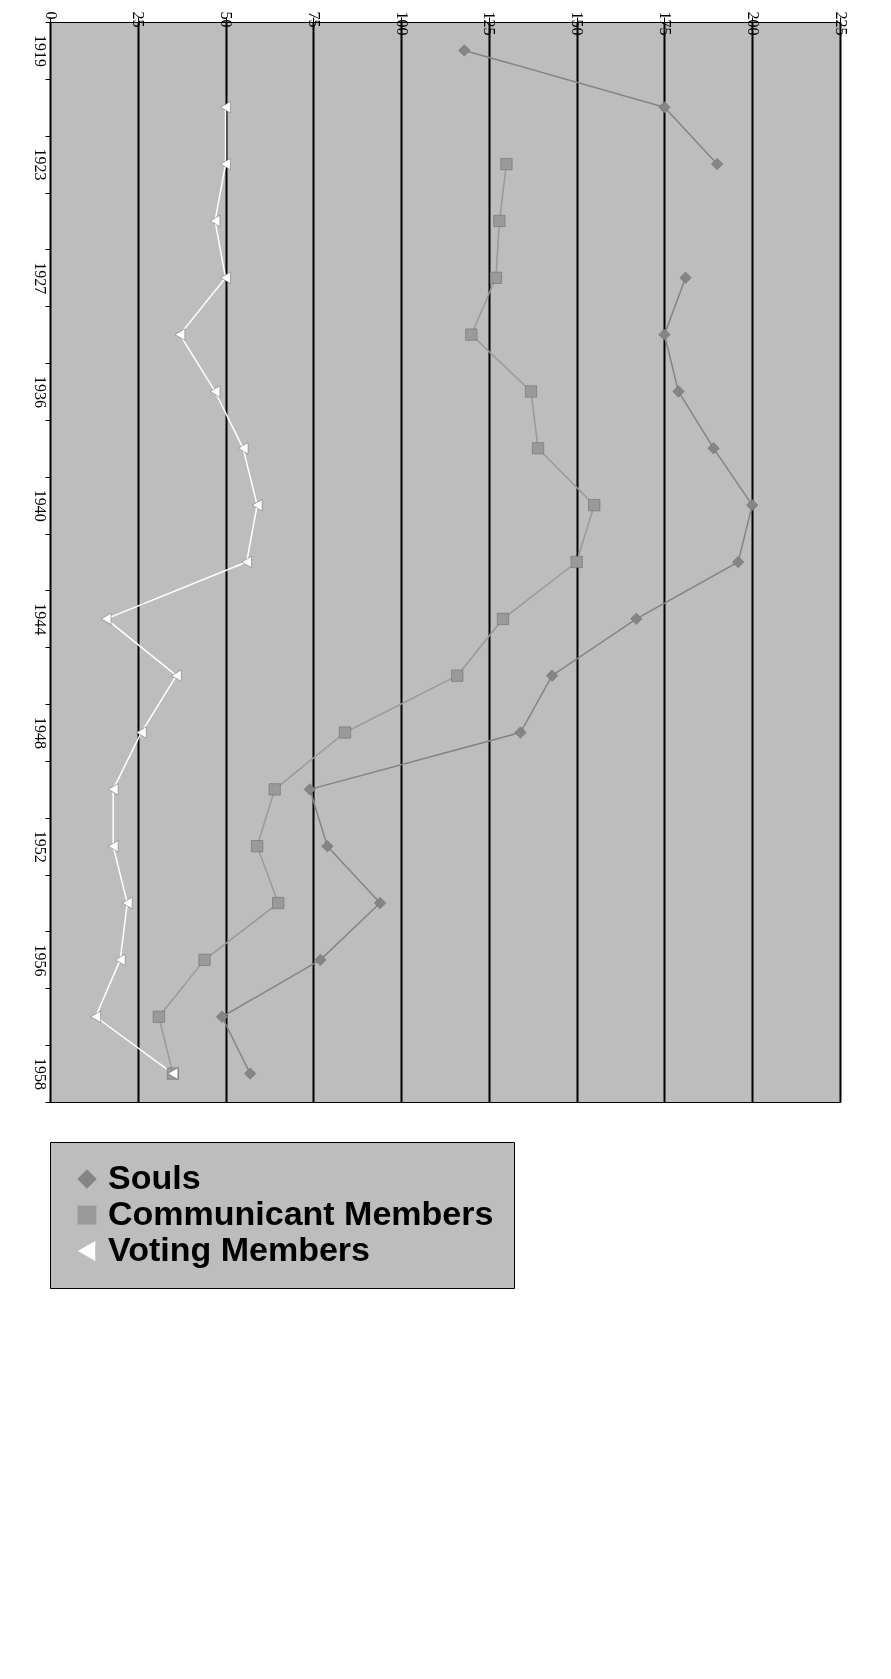  Describe the element at coordinates (239, 1249) in the screenshot. I see `legend-label: Voting Members` at that location.